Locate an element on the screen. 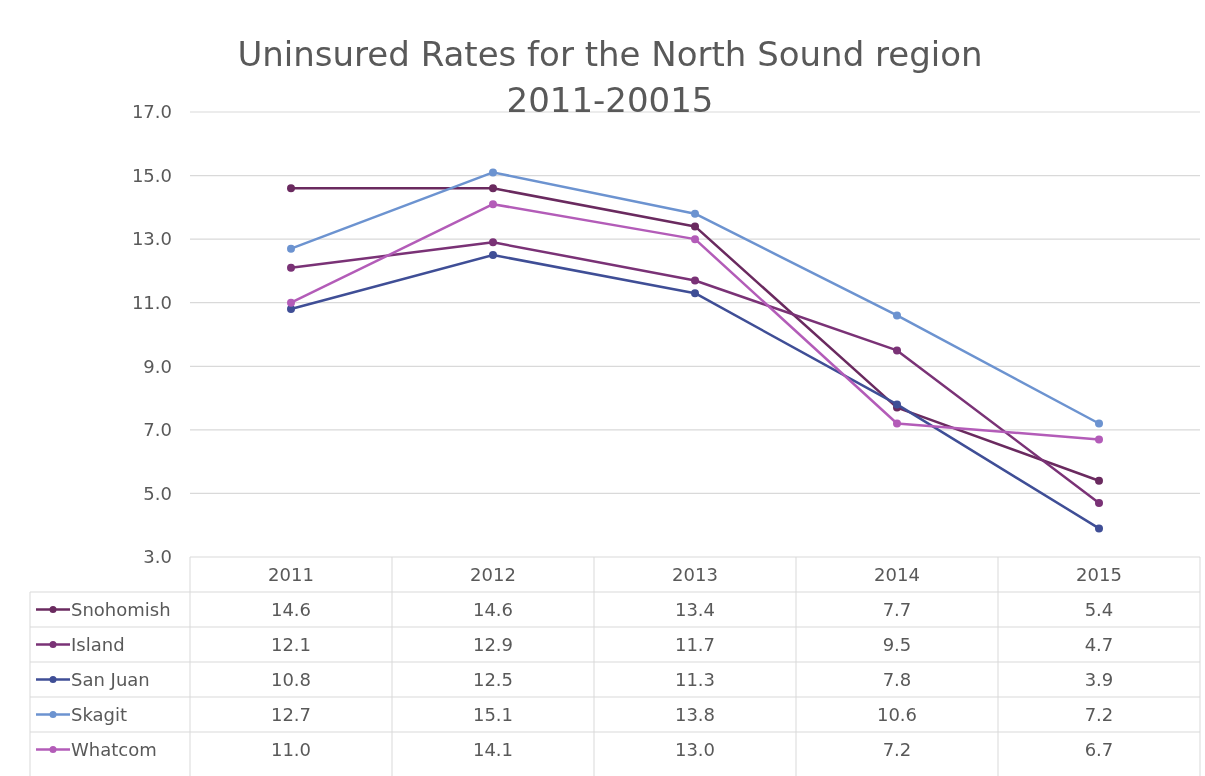 The width and height of the screenshot is (1205, 776). legend-label: San Juan is located at coordinates (110, 679).